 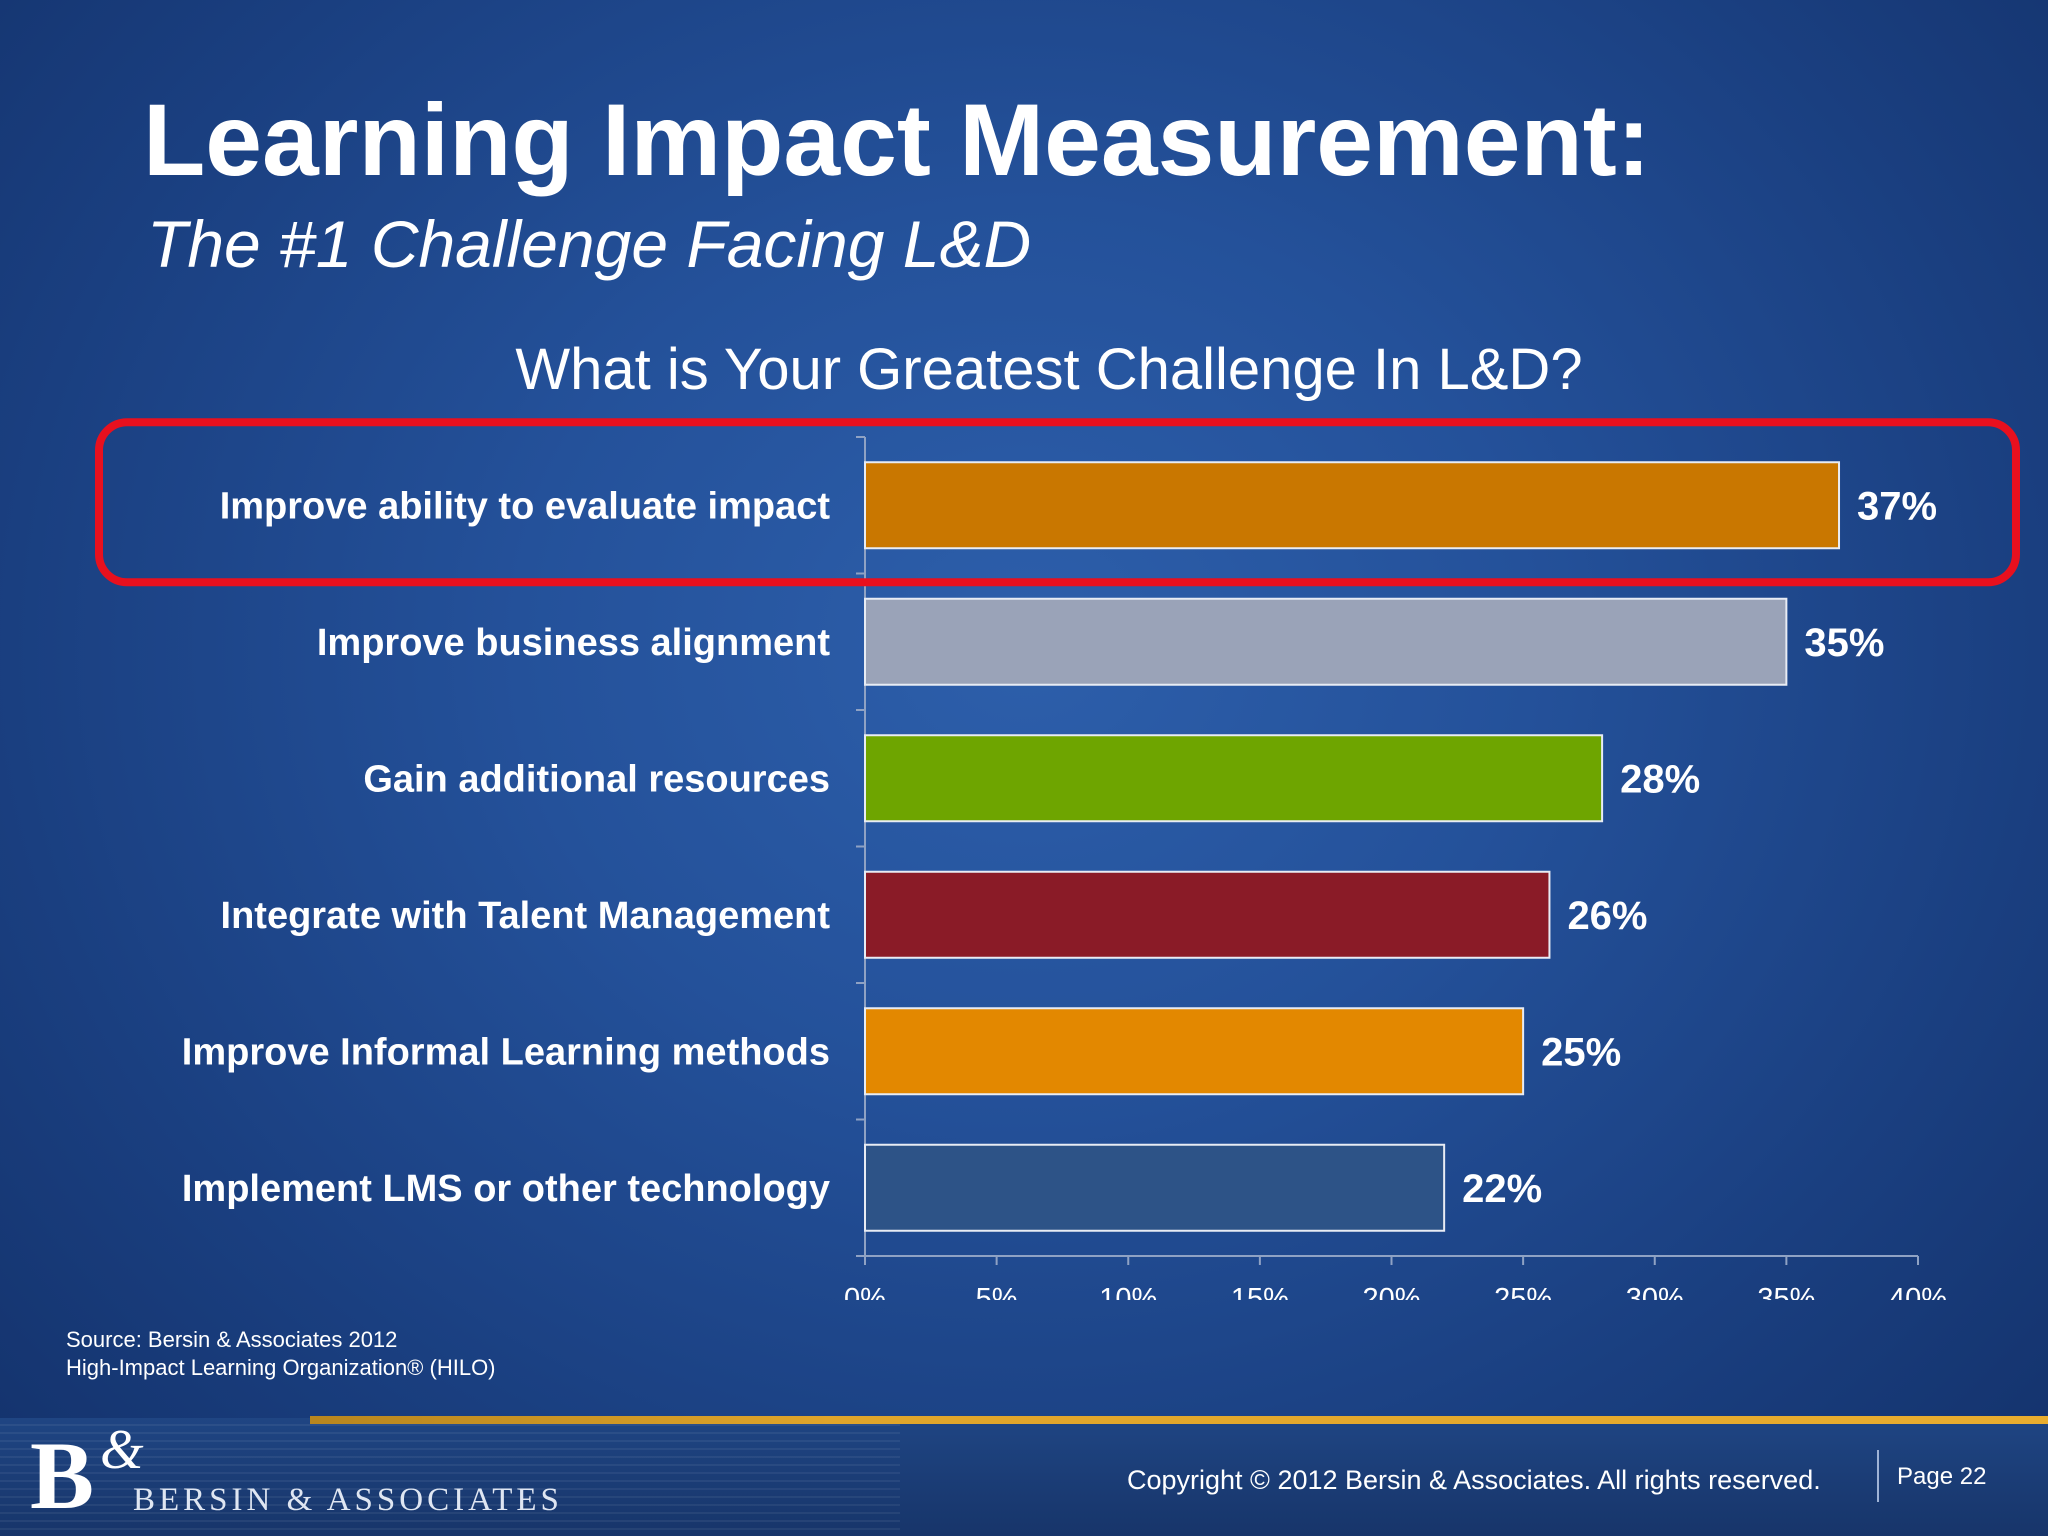 What do you see at coordinates (1179, 1420) in the screenshot?
I see `footer-accent-stripe` at bounding box center [1179, 1420].